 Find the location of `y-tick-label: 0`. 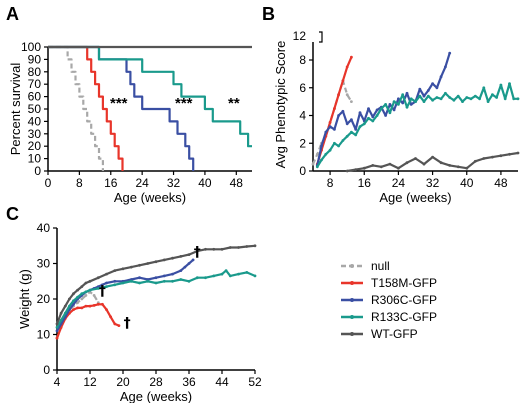

y-tick-label: 0 is located at coordinates (46, 370).